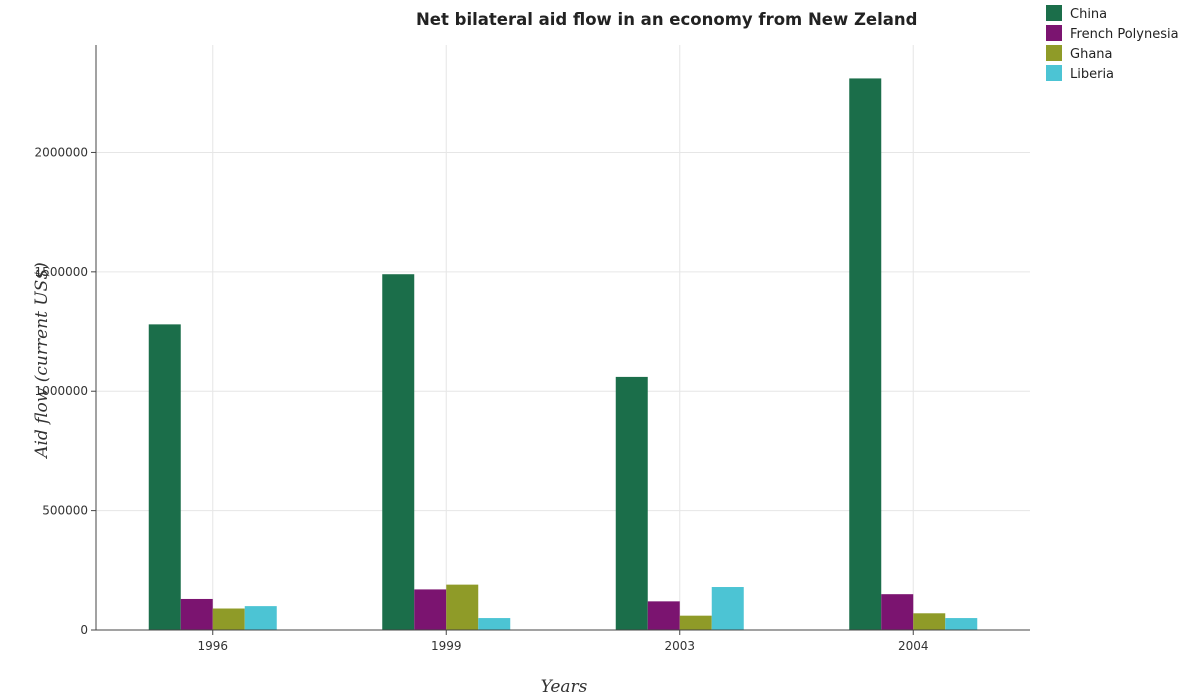  Describe the element at coordinates (61, 272) in the screenshot. I see `y-tick-label: 1500000` at that location.